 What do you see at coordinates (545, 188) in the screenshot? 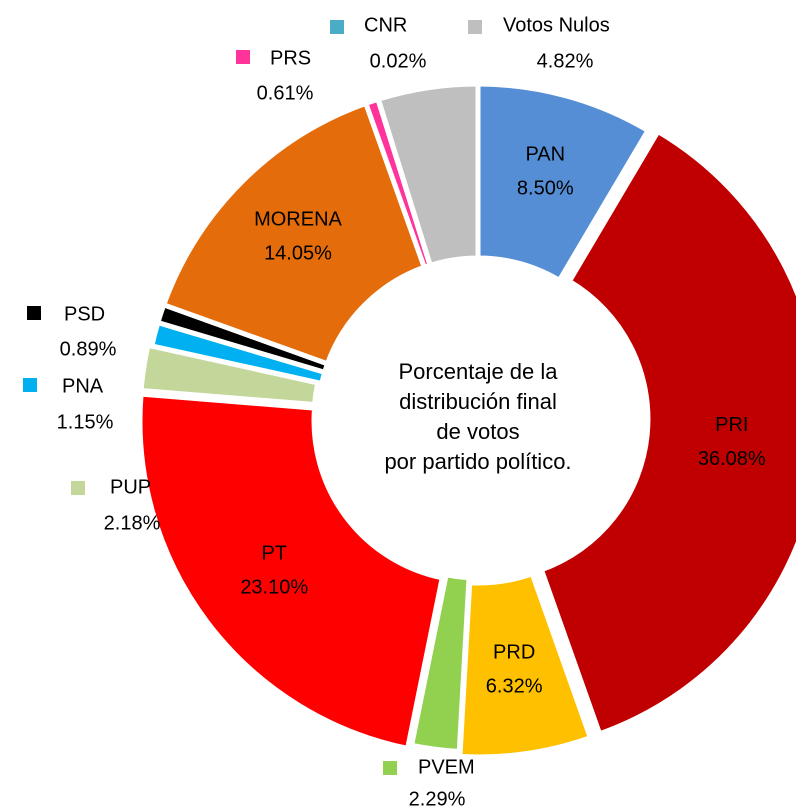
I see `slice-value: 8.50%` at bounding box center [545, 188].